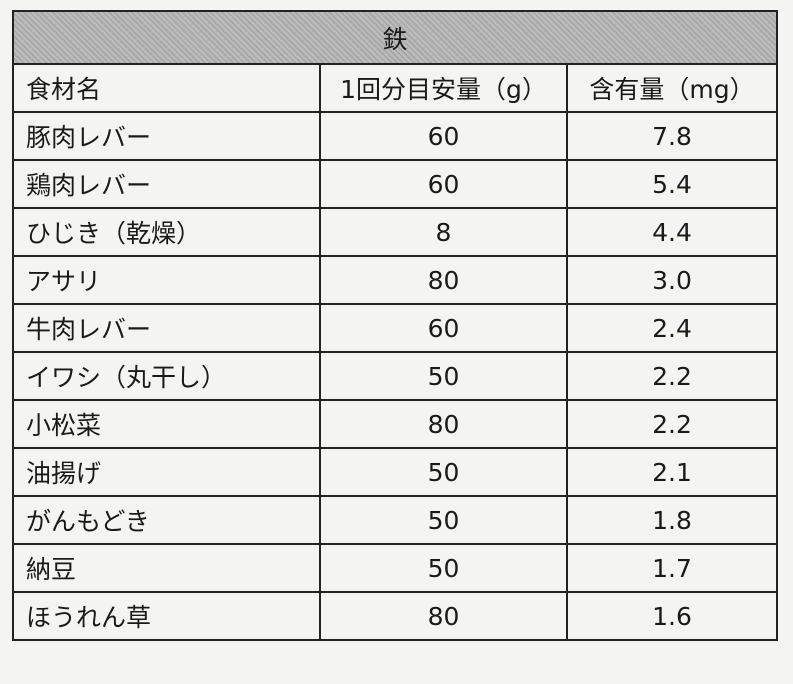 This screenshot has width=793, height=684. What do you see at coordinates (672, 616) in the screenshot?
I see `iron-mg: 1.6` at bounding box center [672, 616].